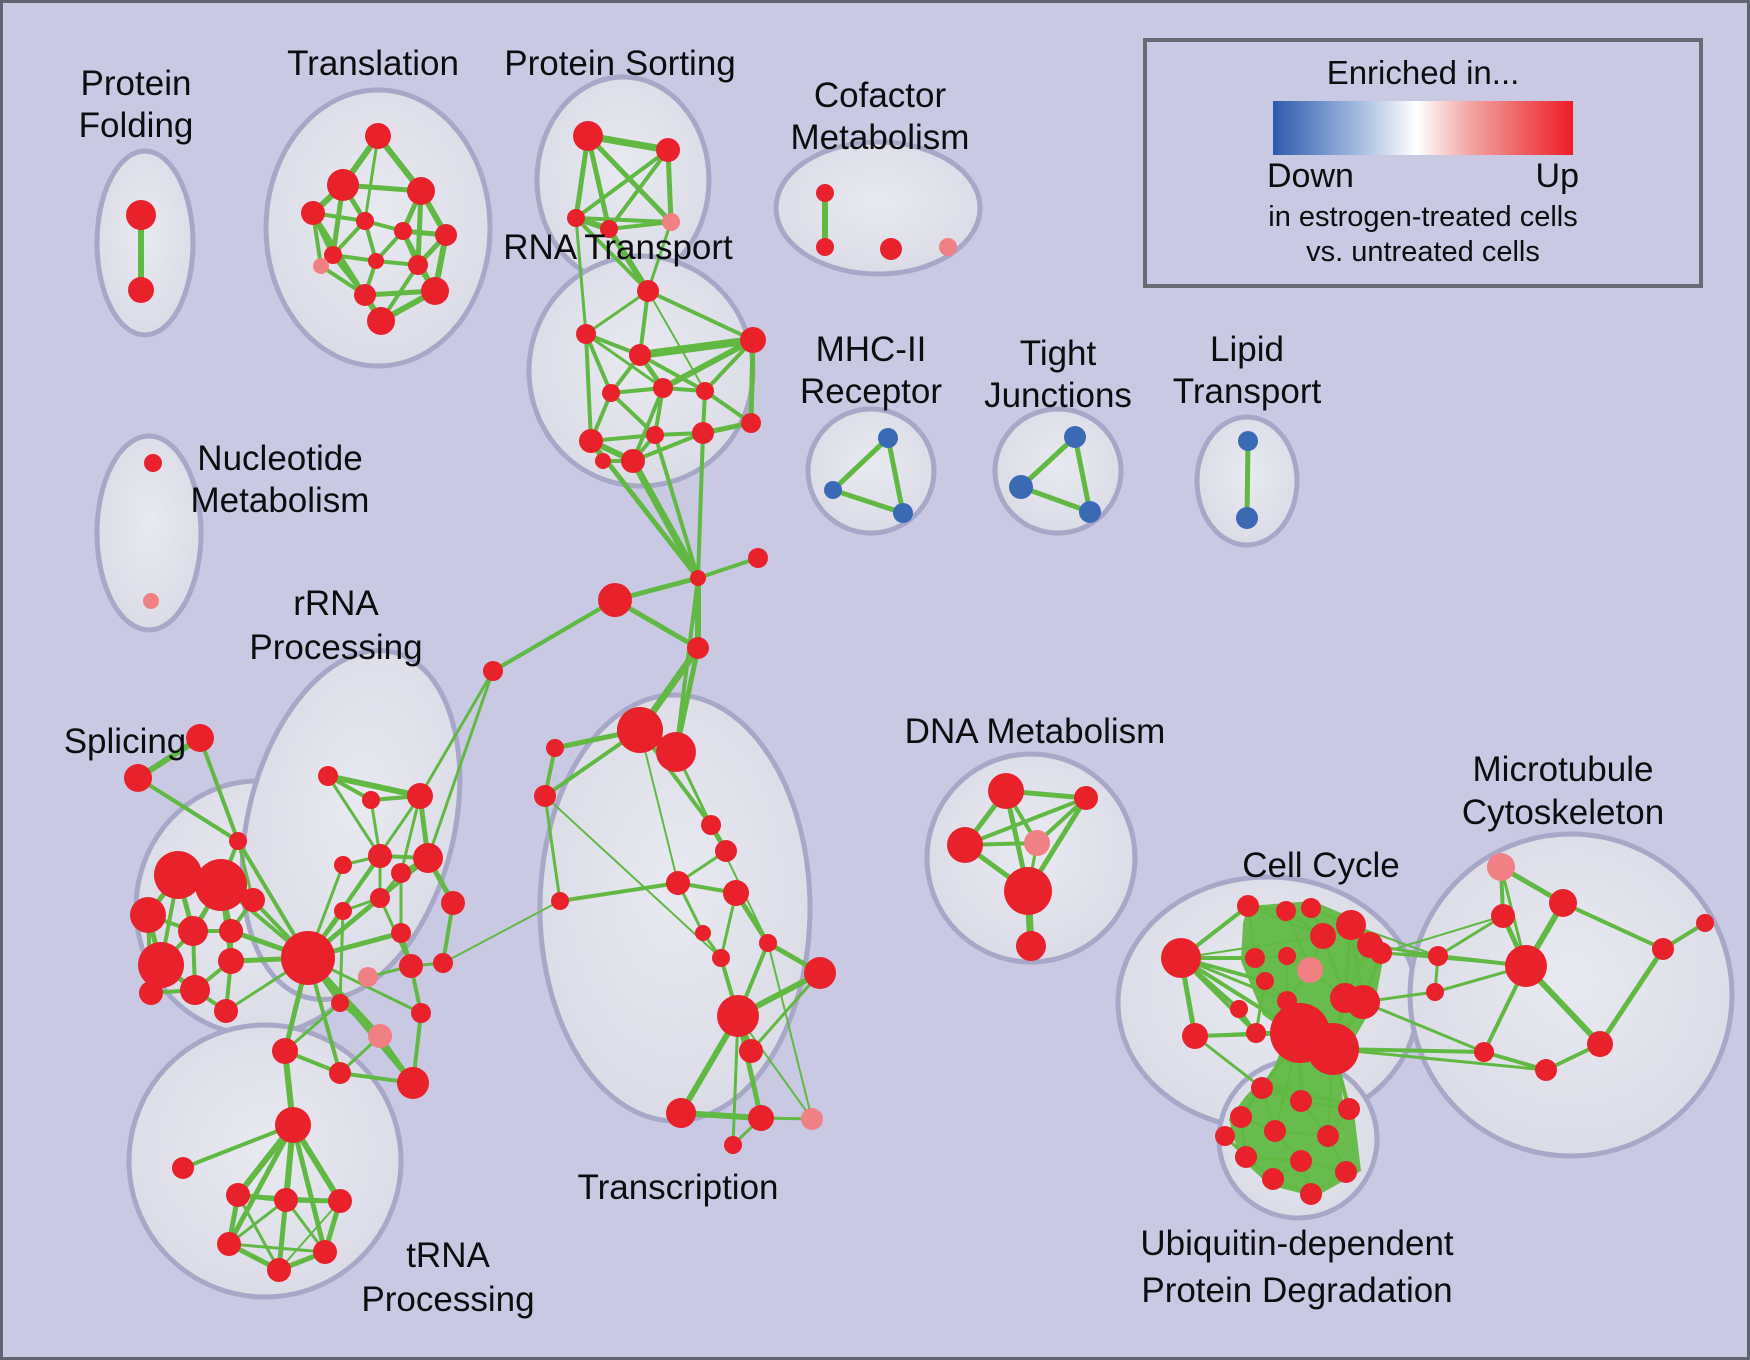 The image size is (1750, 1360). Describe the element at coordinates (880, 137) in the screenshot. I see `cluster-label-cofactor-metabolism: Metabolism` at that location.